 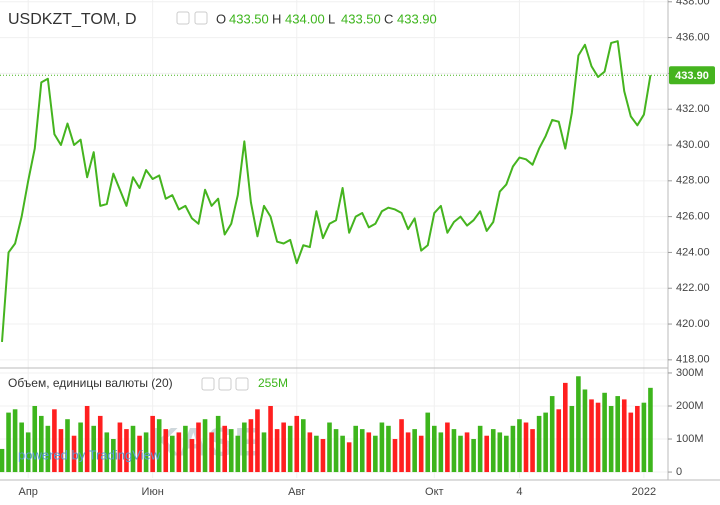 I want to click on y-tick-label: 418.00, so click(x=693, y=360).